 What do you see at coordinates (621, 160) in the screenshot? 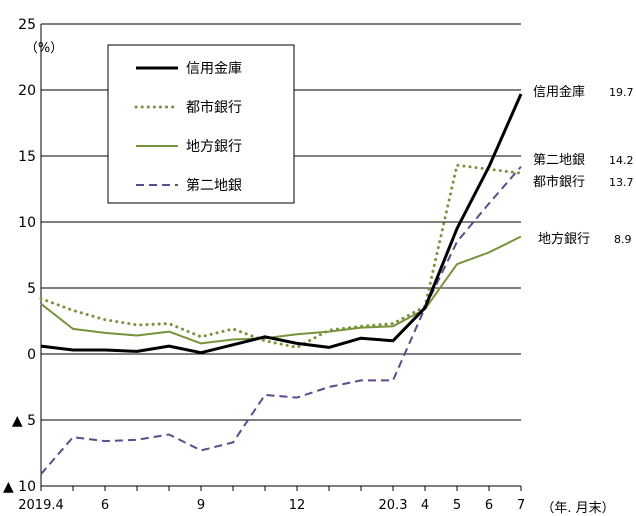
I see `end-value: 14.2` at bounding box center [621, 160].